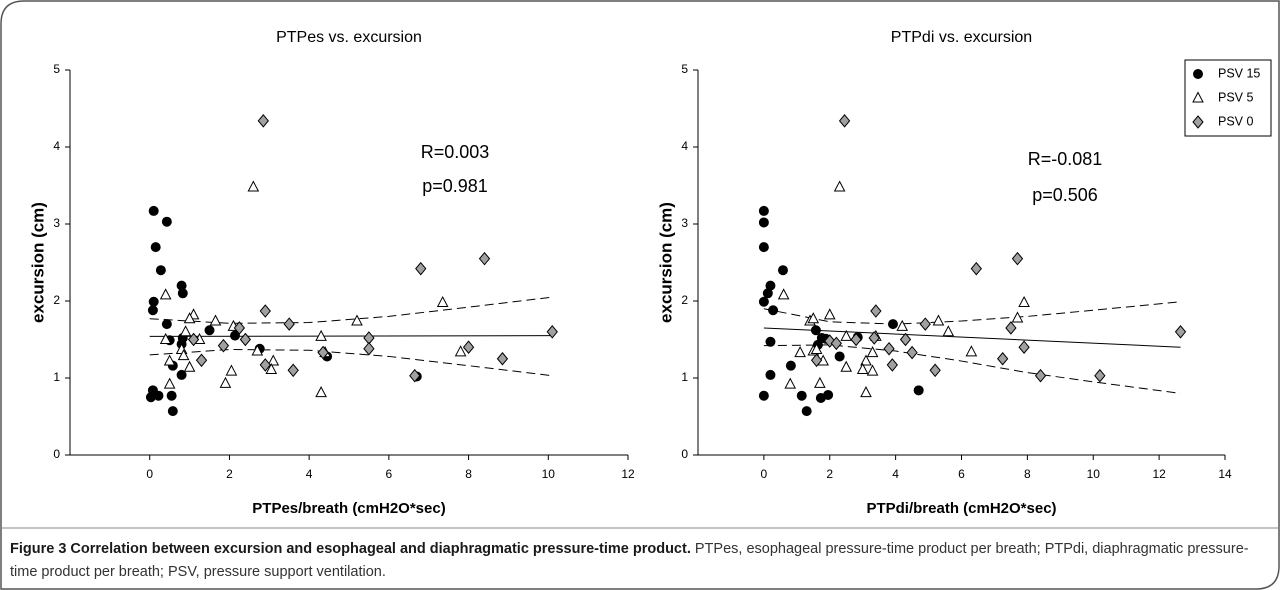 Image resolution: width=1281 pixels, height=590 pixels. I want to click on legend-label: PSV 5, so click(1235, 97).